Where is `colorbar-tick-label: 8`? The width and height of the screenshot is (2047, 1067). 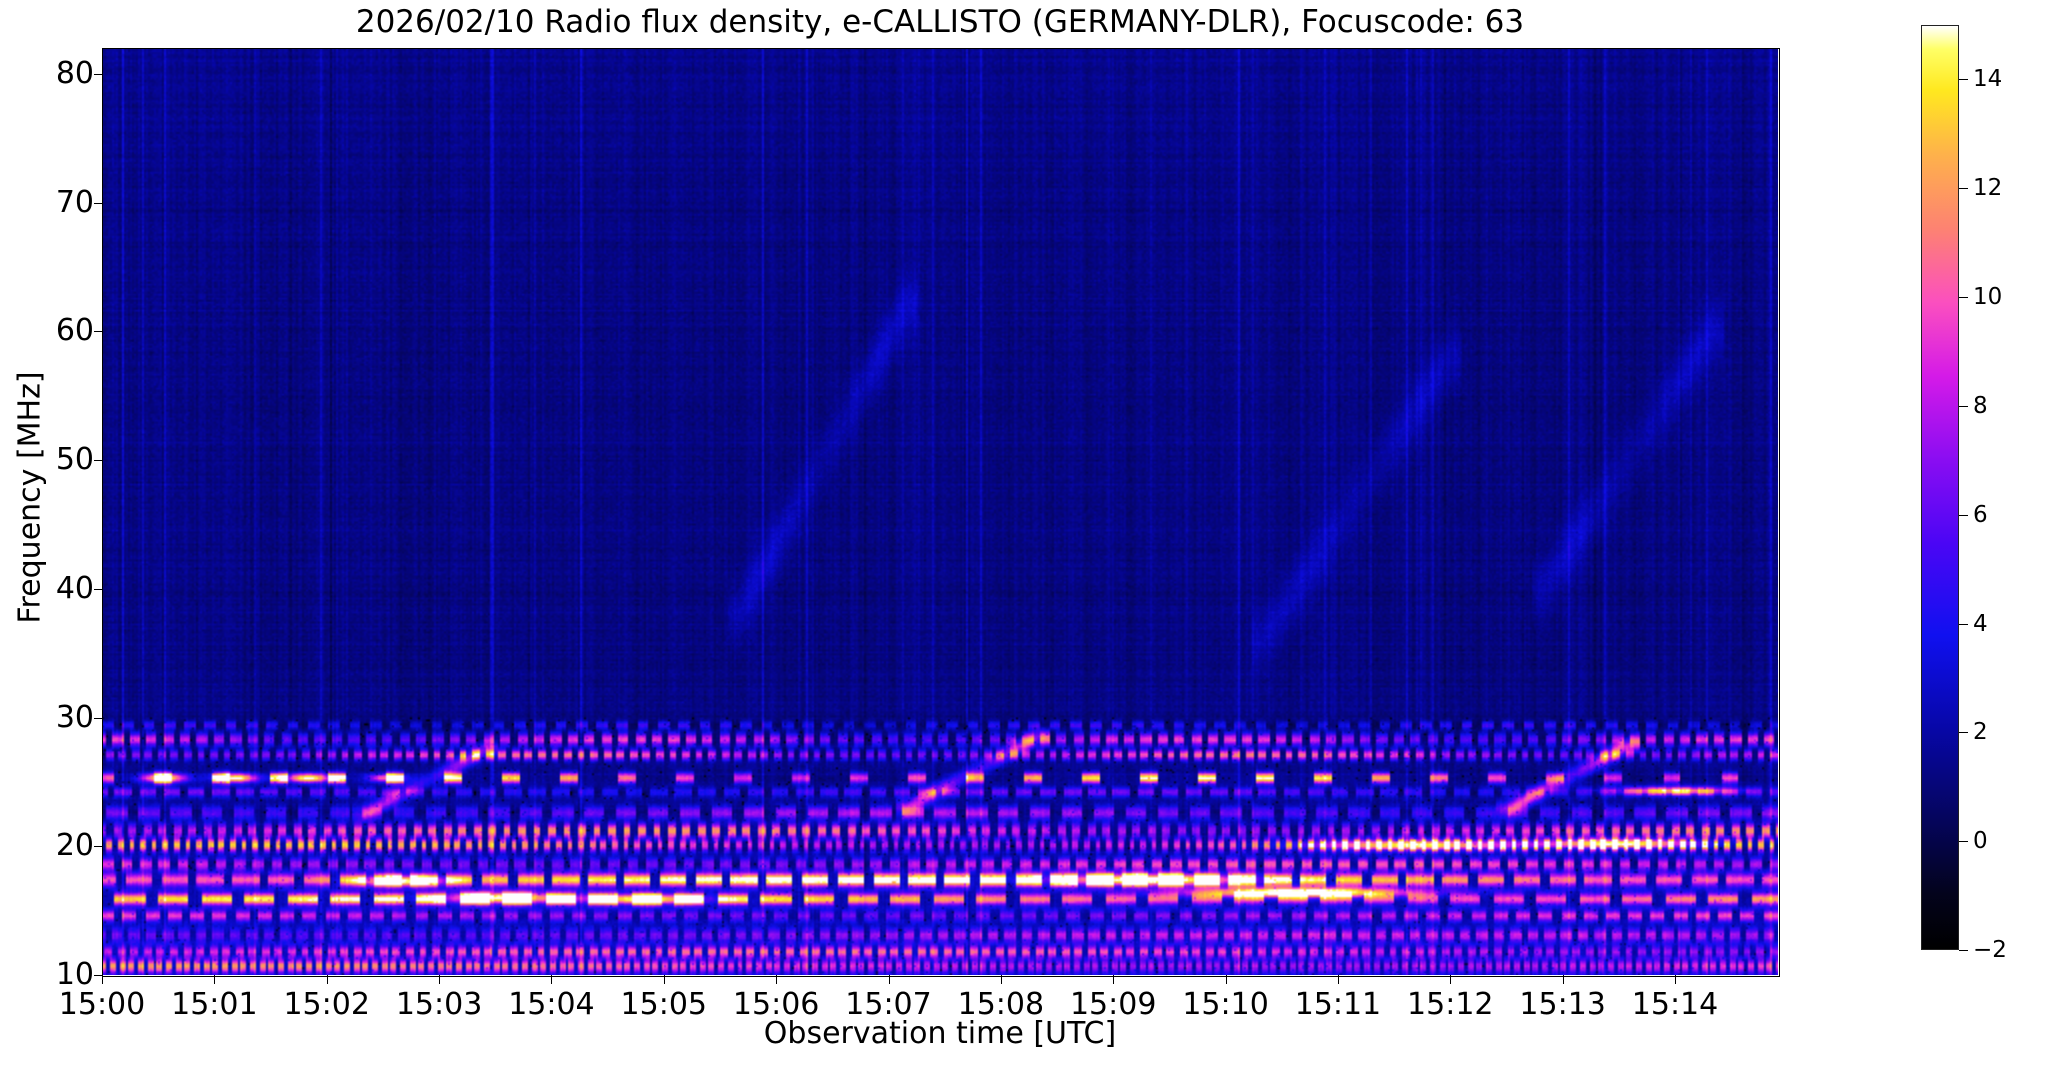
colorbar-tick-label: 8 is located at coordinates (1980, 405).